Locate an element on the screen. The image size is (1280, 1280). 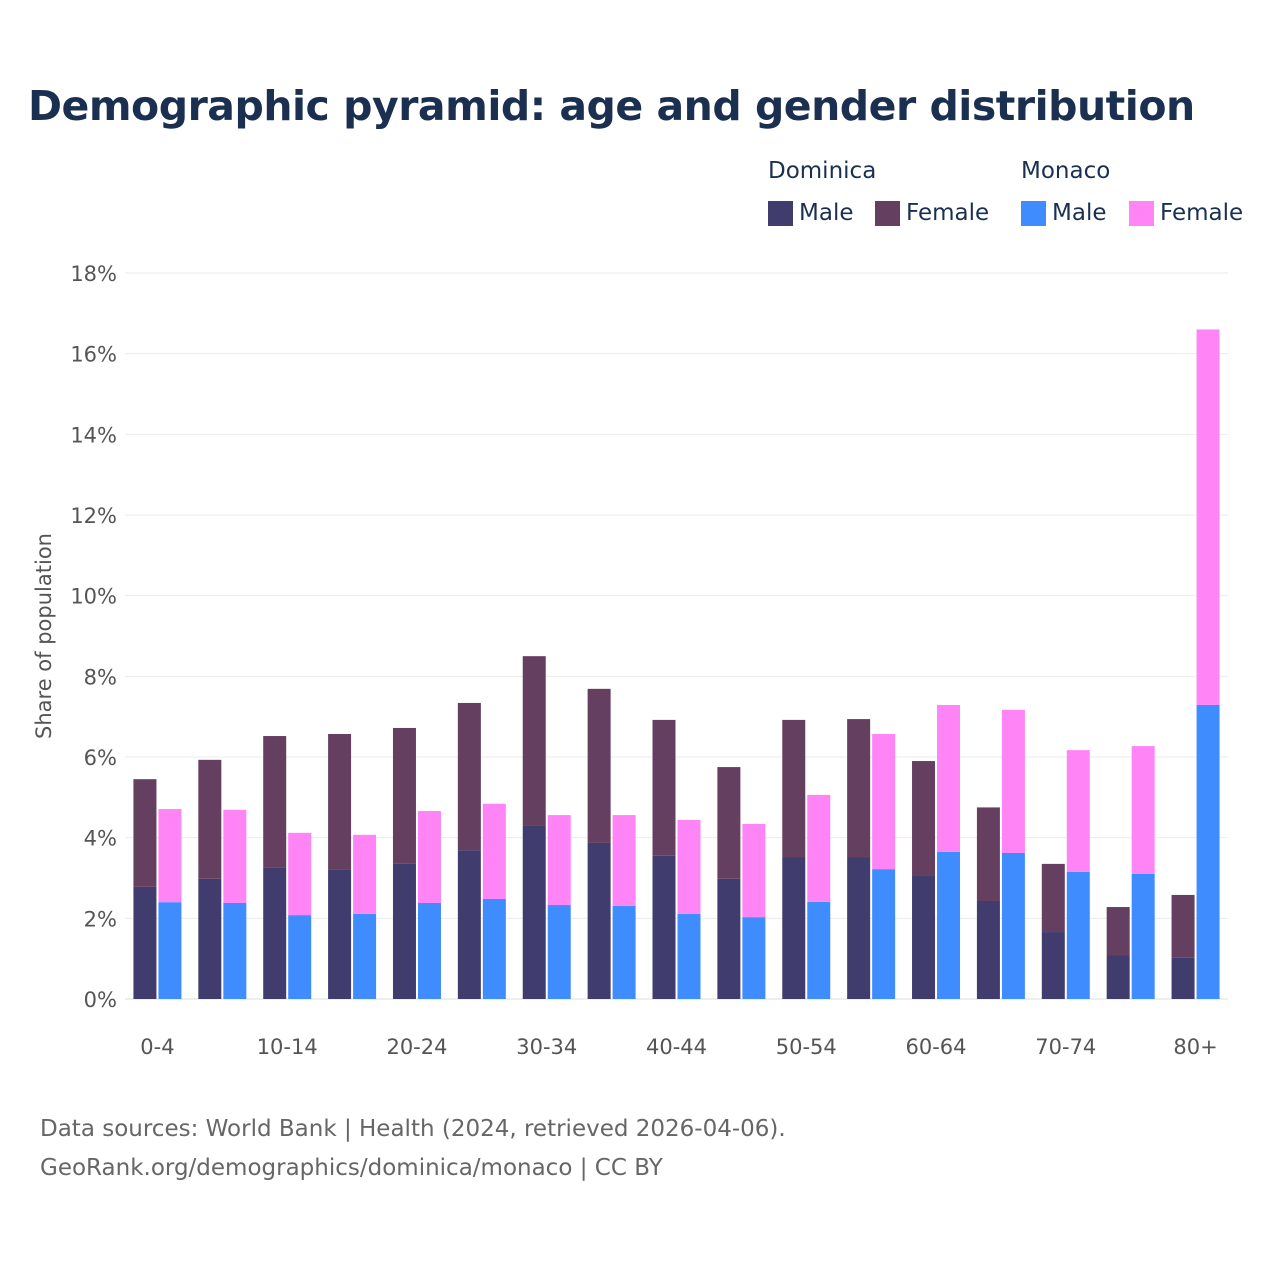
y-tick-label: 4% is located at coordinates (100, 839).